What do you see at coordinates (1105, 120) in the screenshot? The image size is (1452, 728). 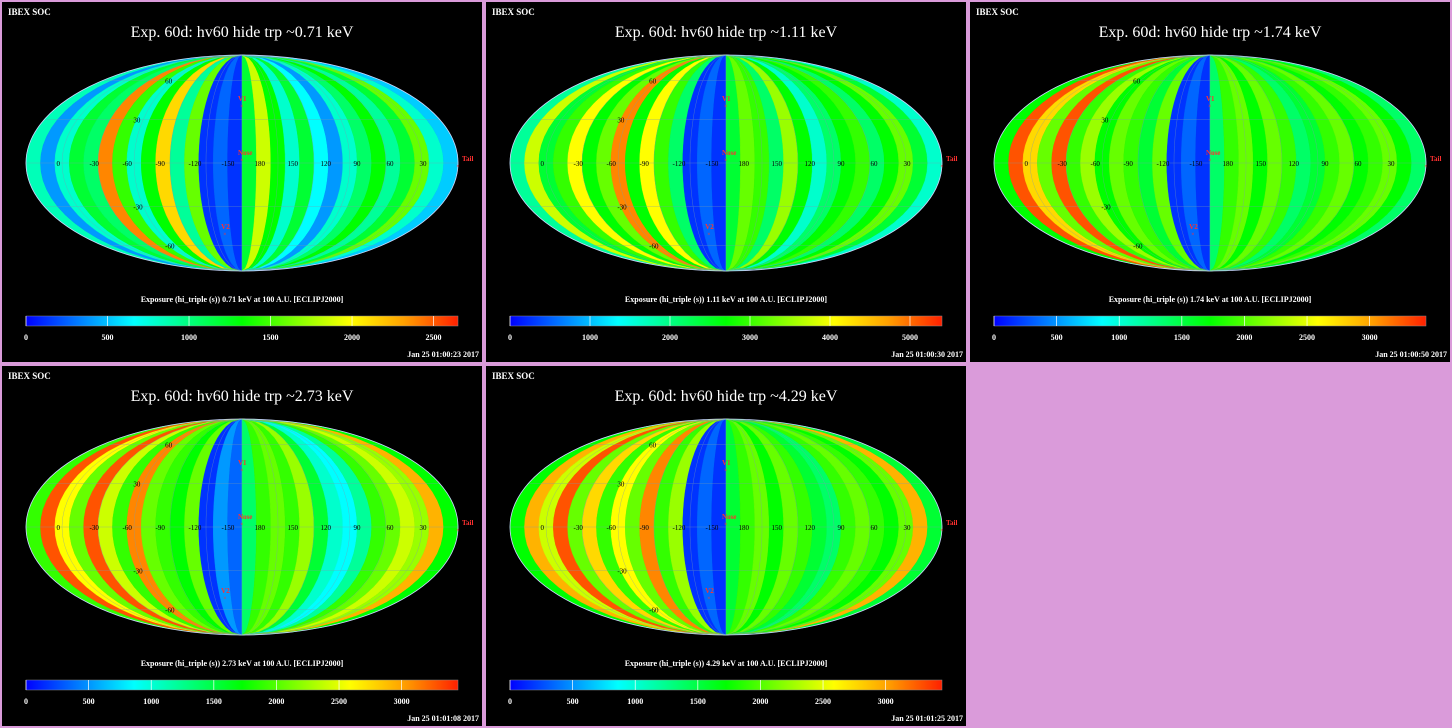 I see `lat-label: 30` at bounding box center [1105, 120].